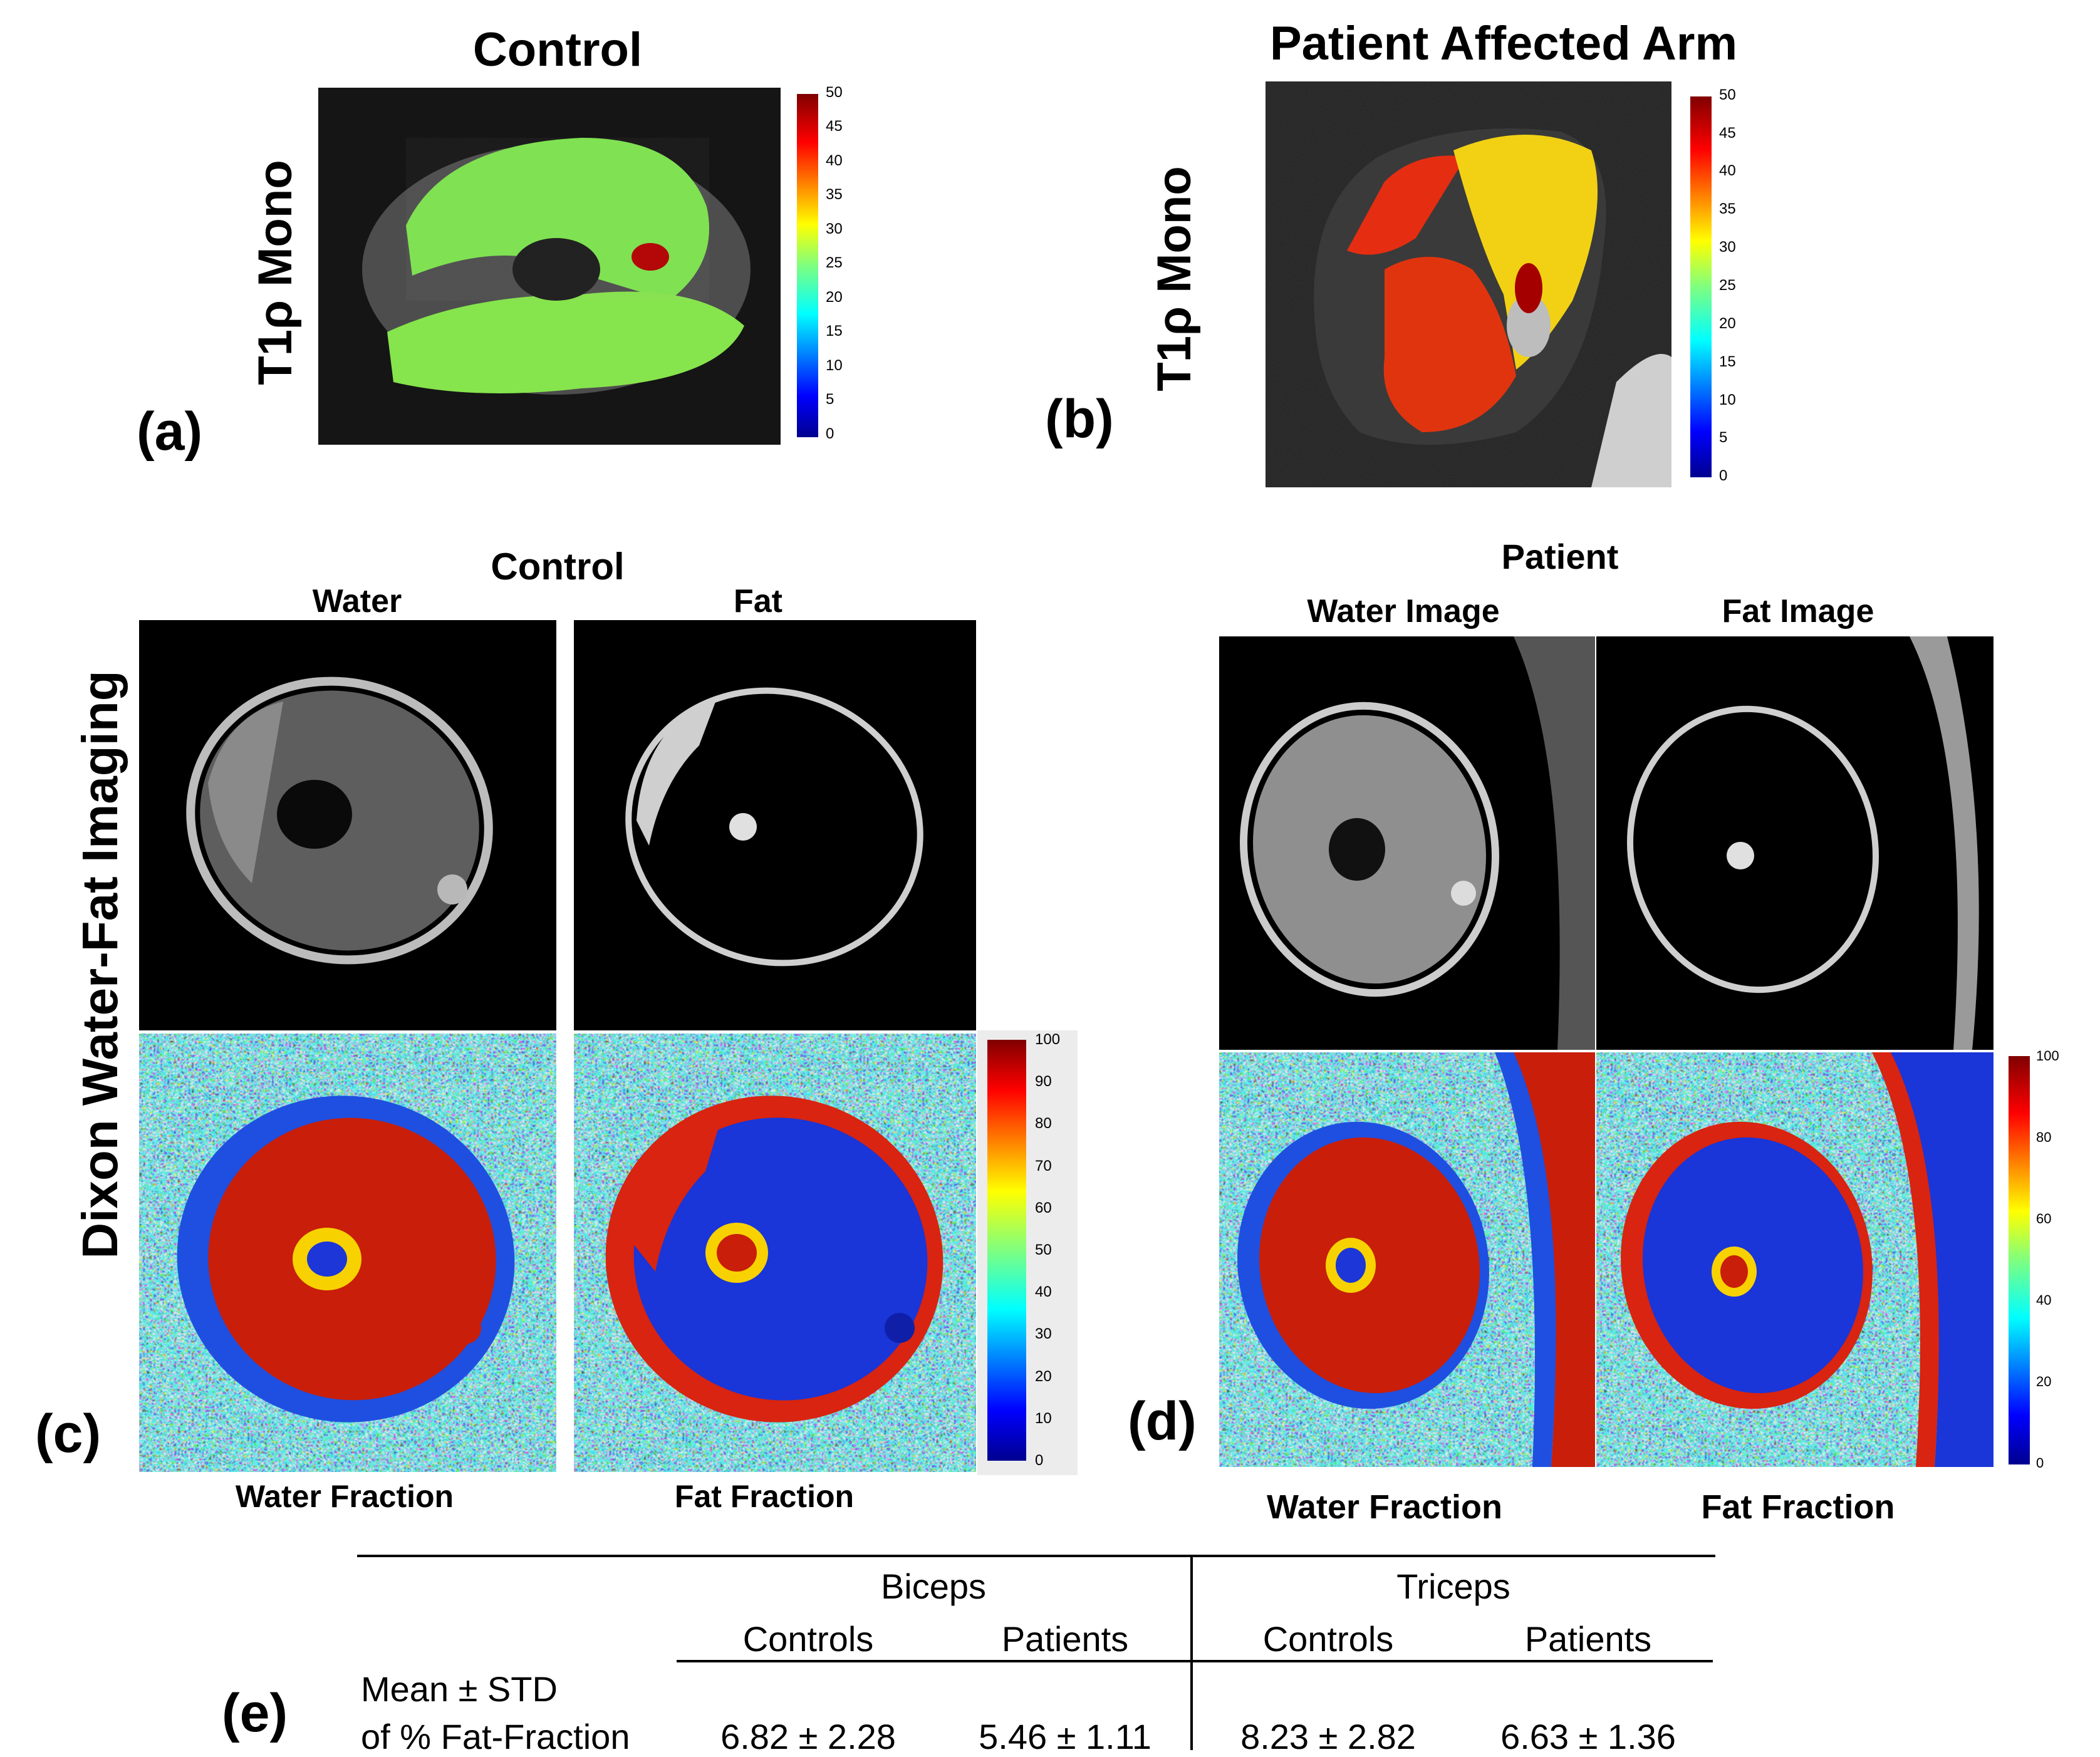 The image size is (2100, 1757). I want to click on panel-d-fat-image, so click(1794, 843).